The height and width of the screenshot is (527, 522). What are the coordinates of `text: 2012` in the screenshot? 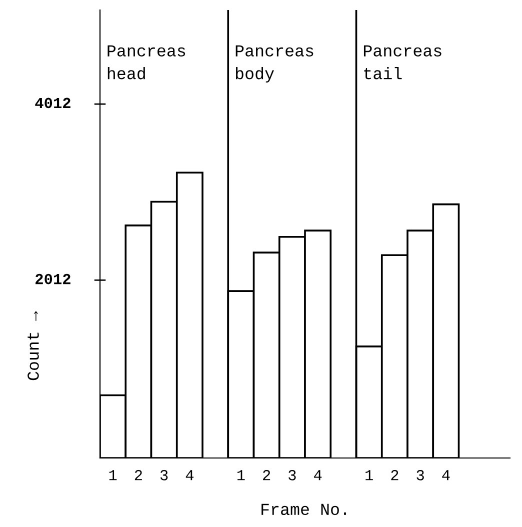 It's located at (53, 279).